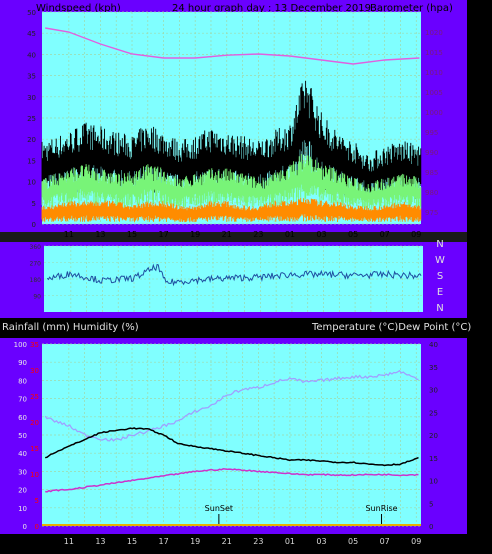 The image size is (492, 554). Describe the element at coordinates (22, 418) in the screenshot. I see `humidity-y-tick-label: 60` at that location.